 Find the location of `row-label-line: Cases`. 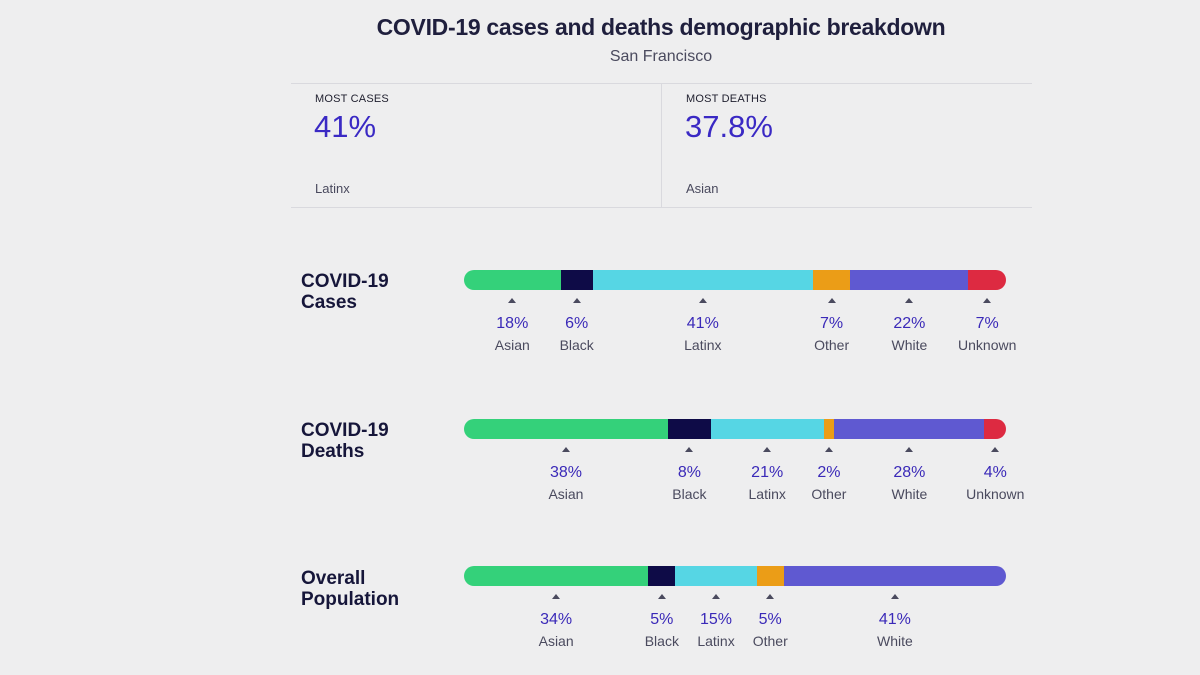

row-label-line: Cases is located at coordinates (329, 302).